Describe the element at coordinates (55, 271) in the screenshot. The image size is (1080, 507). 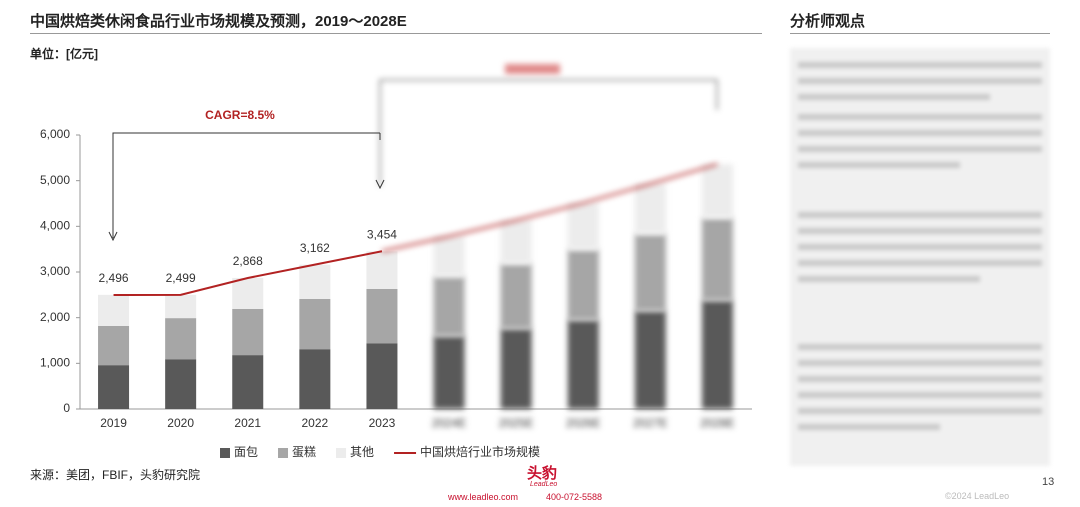
I see `y-tick-label: 3,000` at that location.